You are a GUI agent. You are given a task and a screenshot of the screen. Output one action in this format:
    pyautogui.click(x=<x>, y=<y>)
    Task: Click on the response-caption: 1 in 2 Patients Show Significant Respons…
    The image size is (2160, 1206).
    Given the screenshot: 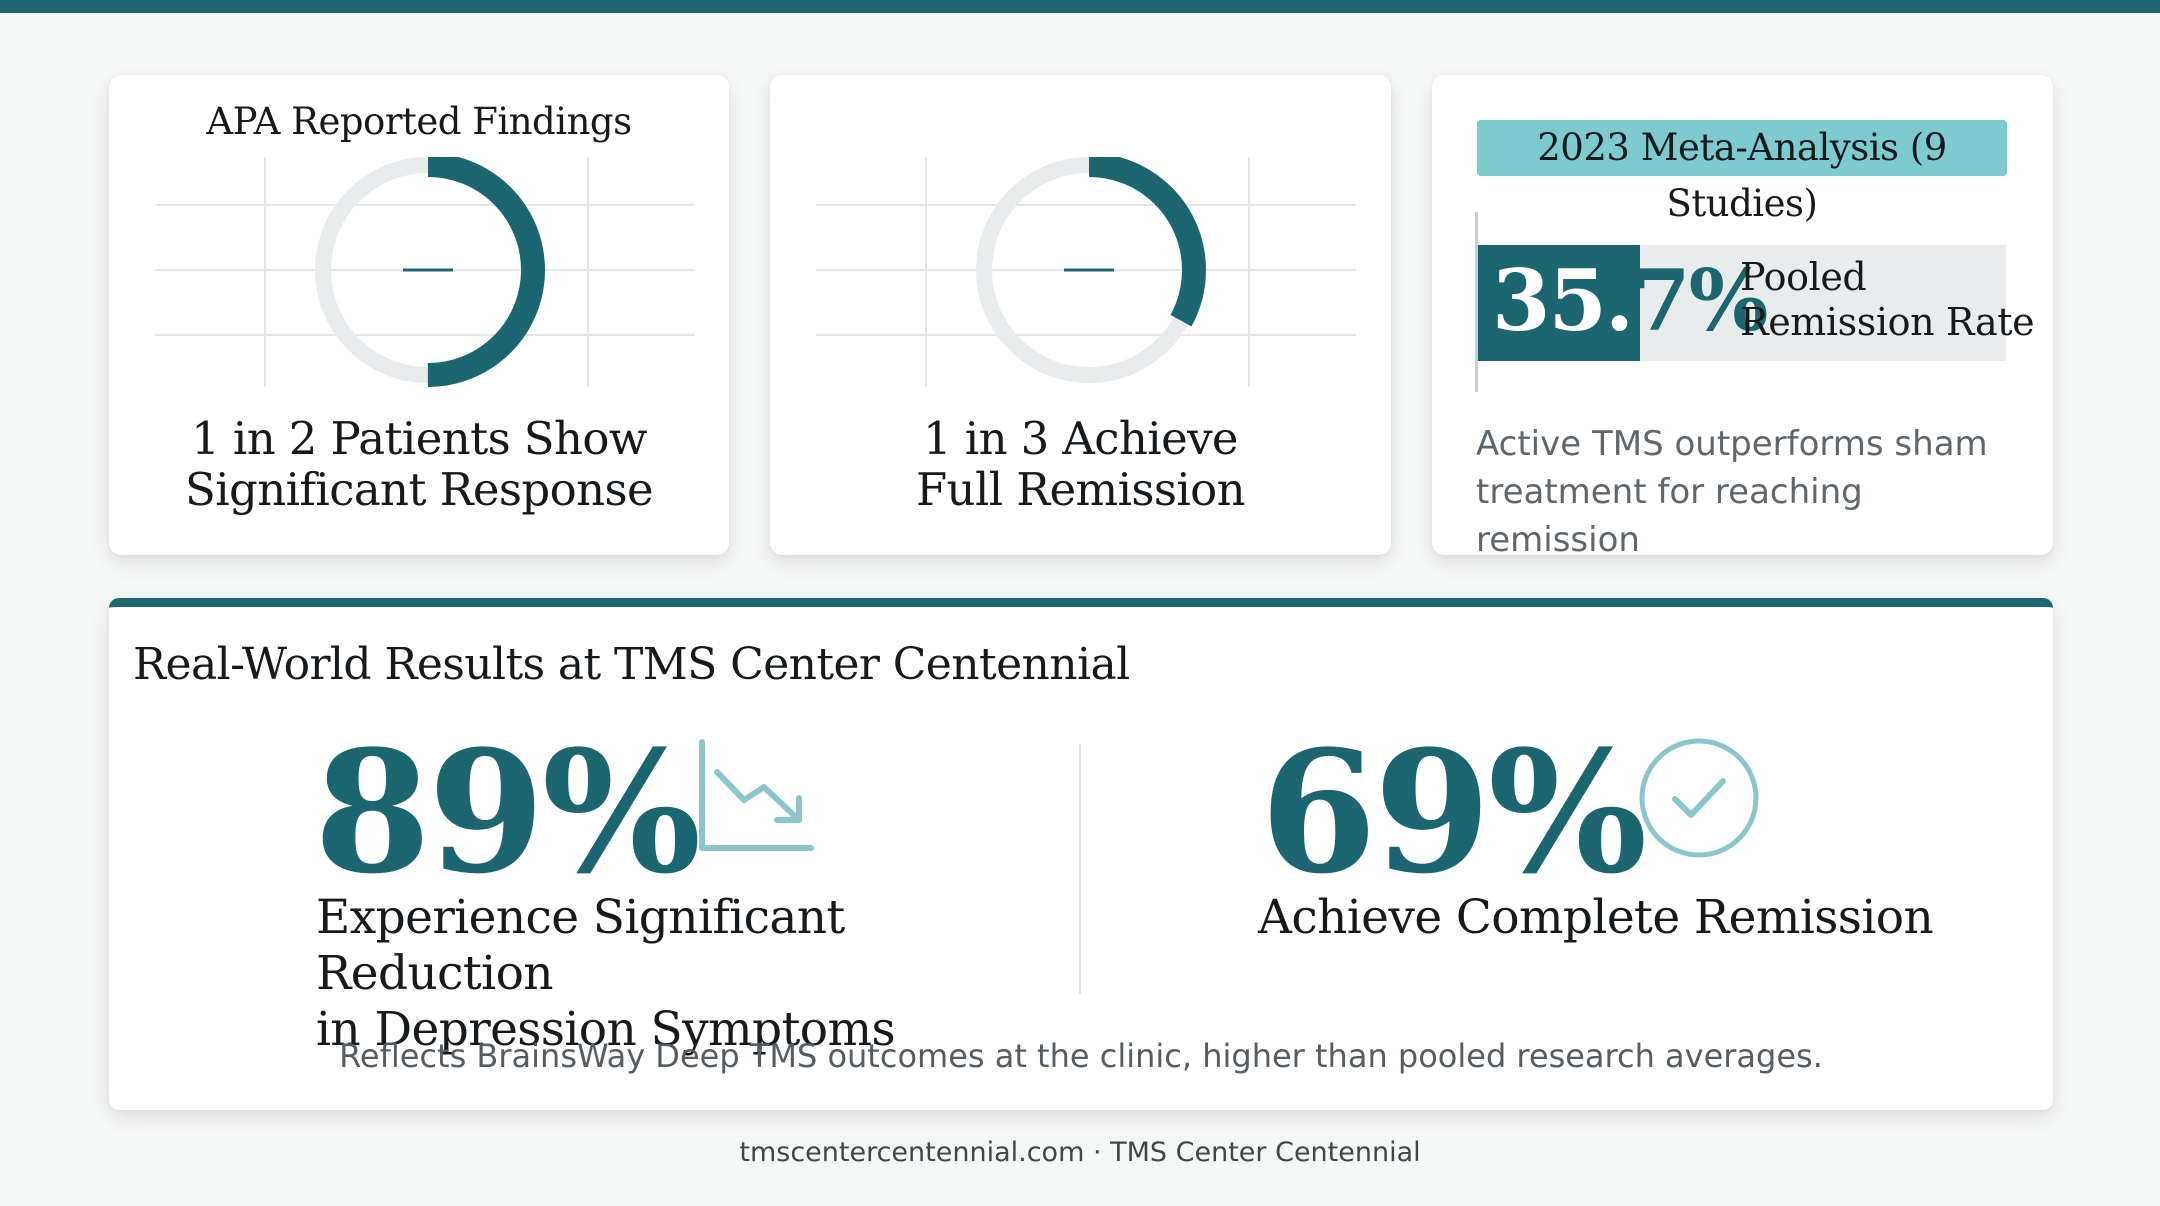 What is the action you would take?
    pyautogui.click(x=419, y=464)
    